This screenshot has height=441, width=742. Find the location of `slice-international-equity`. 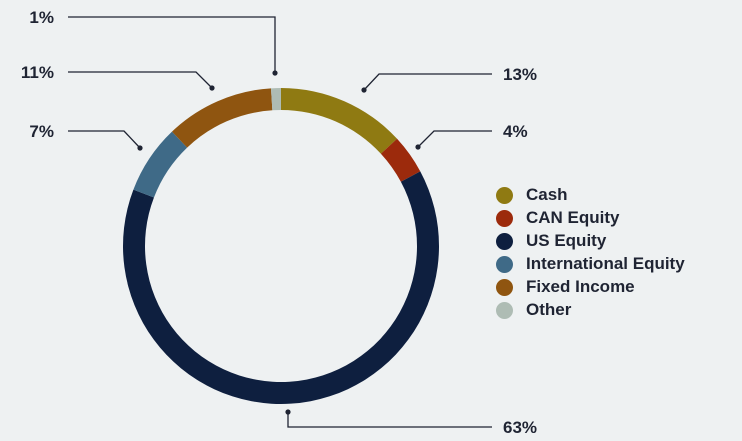

slice-international-equity is located at coordinates (160, 164).